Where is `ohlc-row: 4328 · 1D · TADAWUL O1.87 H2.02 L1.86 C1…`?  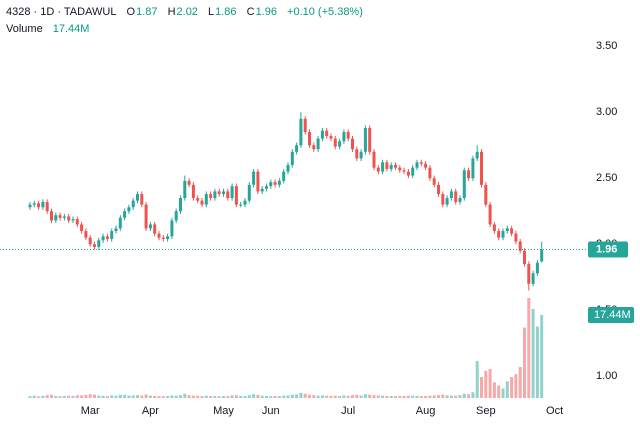
ohlc-row: 4328 · 1D · TADAWUL O1.87 H2.02 L1.86 C1… is located at coordinates (185, 12).